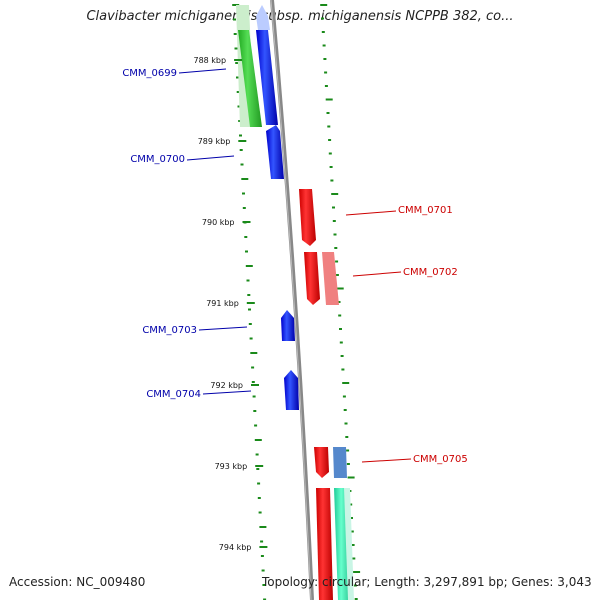 The image size is (600, 600). I want to click on scale-tick-label: 793 kbp, so click(231, 466).